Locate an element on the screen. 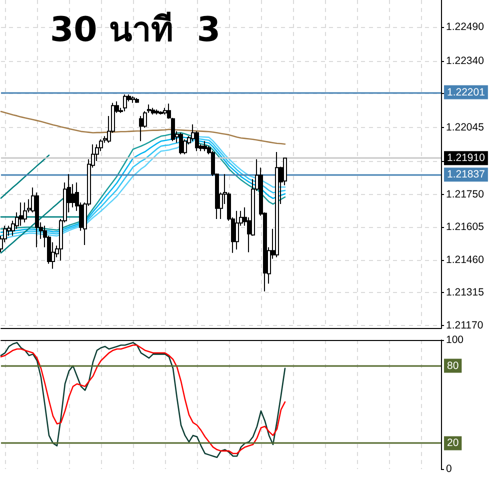  y-tick-label: 1.22490 is located at coordinates (465, 26).